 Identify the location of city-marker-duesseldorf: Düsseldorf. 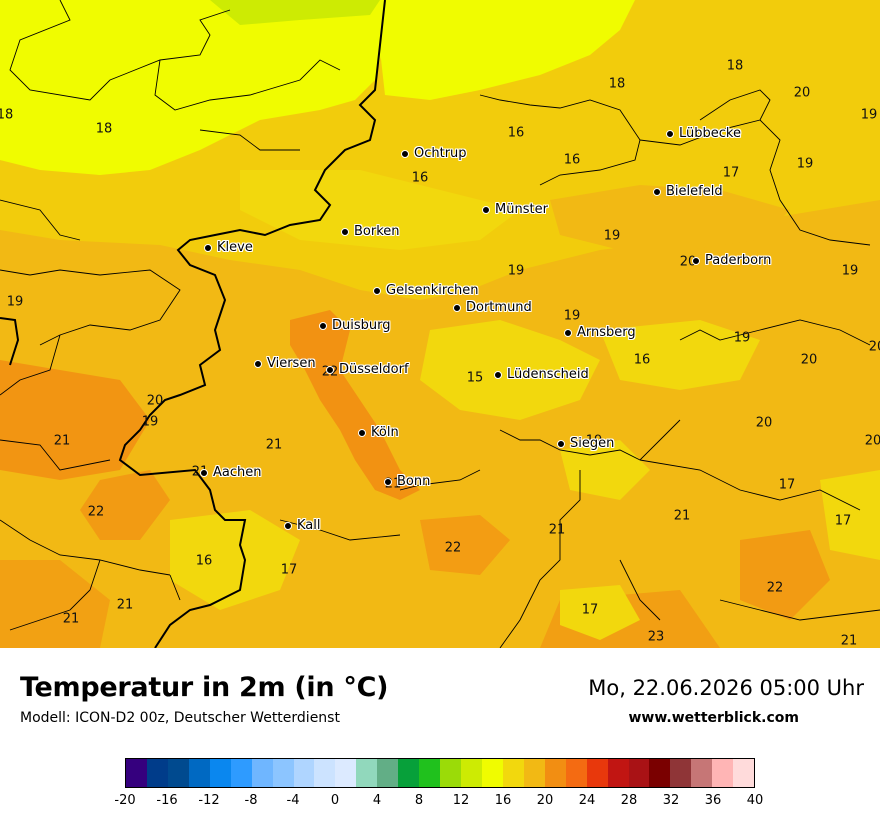
(367, 369).